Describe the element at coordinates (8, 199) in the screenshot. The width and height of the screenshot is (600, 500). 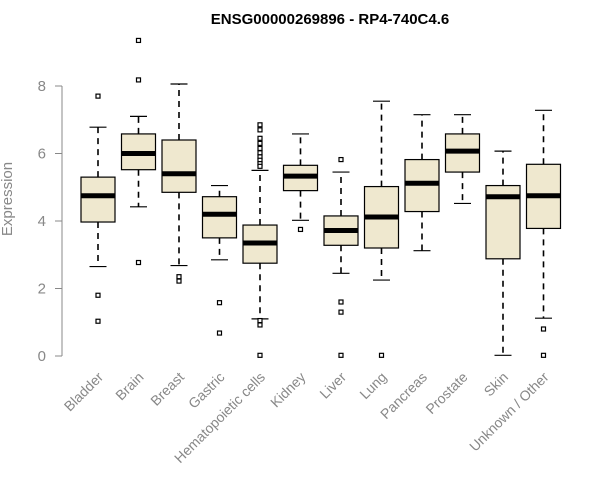
I see `y-axis-label: Expression` at that location.